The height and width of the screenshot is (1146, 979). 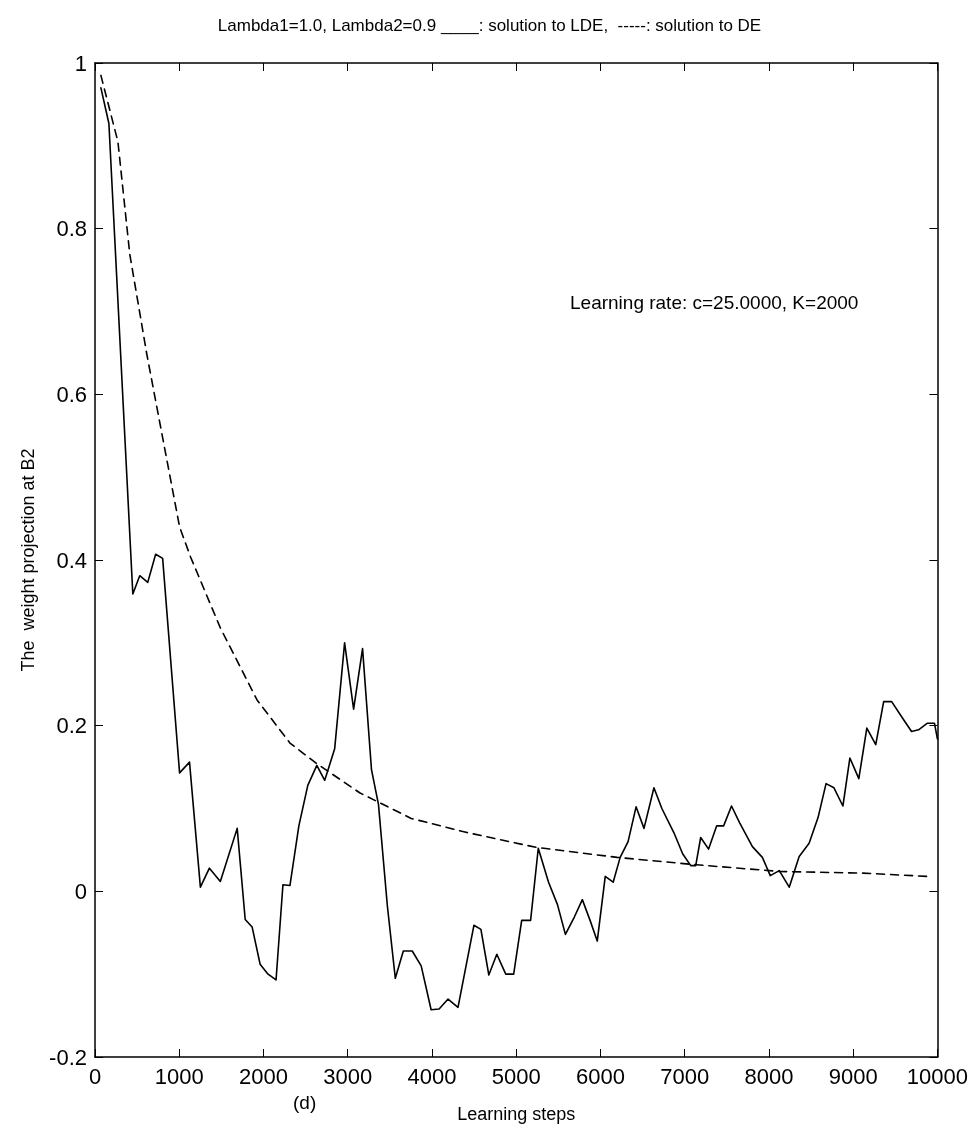 What do you see at coordinates (853, 1076) in the screenshot?
I see `x-tick-label: 9000` at bounding box center [853, 1076].